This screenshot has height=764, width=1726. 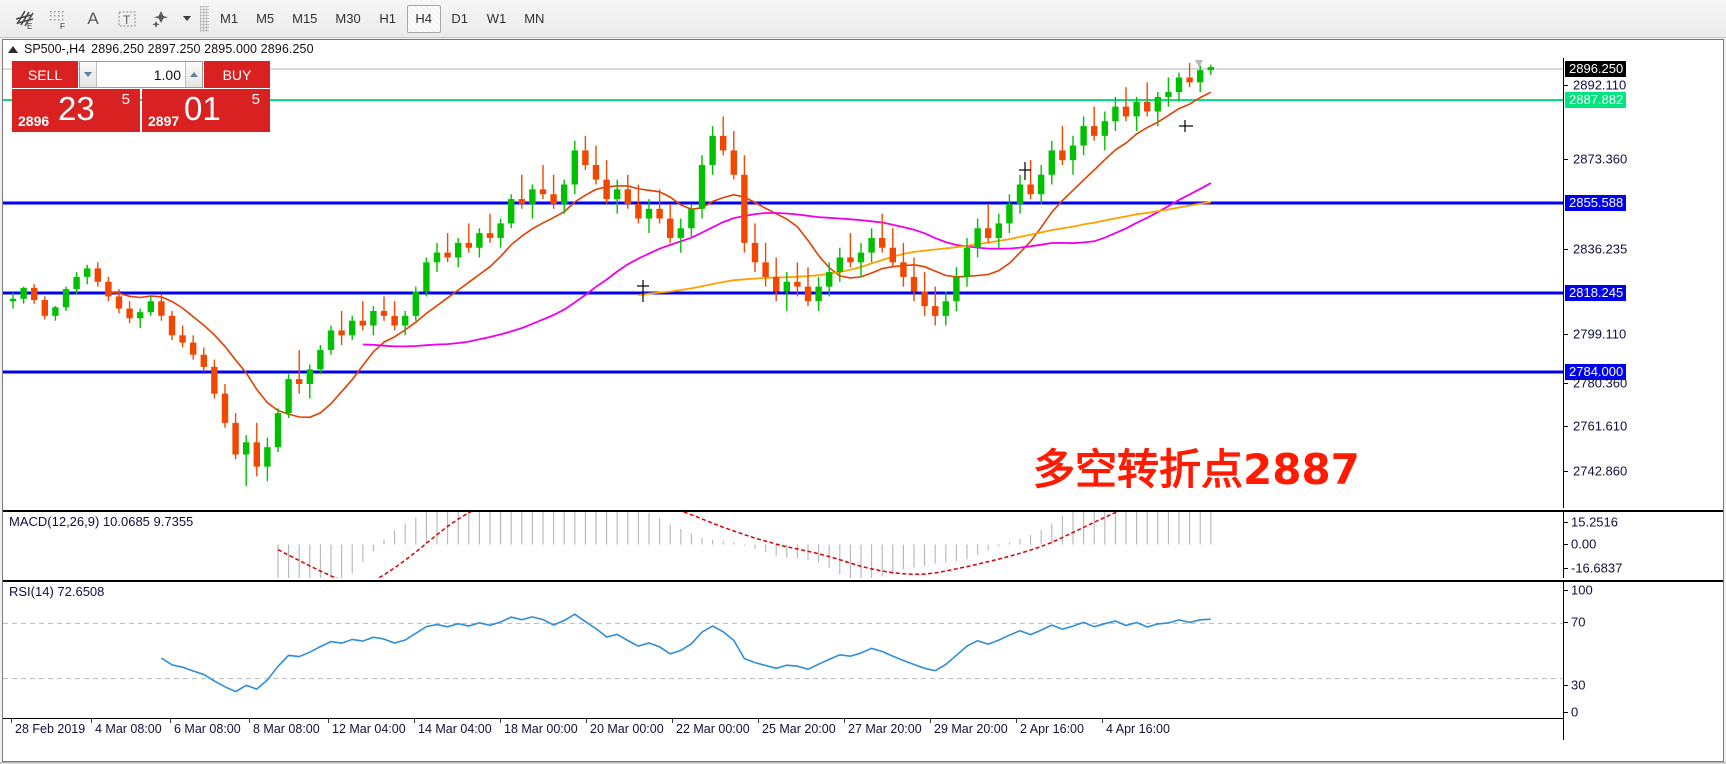 I want to click on rsi-scale: 100 70 30 0, so click(x=1643, y=661).